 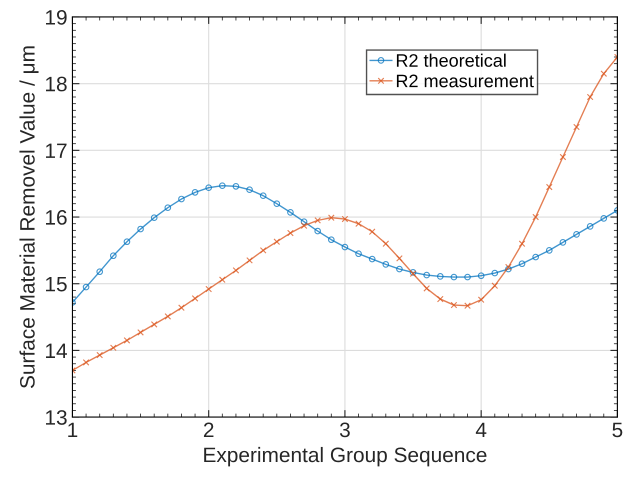 I want to click on x-tick-label: 3, so click(x=345, y=430).